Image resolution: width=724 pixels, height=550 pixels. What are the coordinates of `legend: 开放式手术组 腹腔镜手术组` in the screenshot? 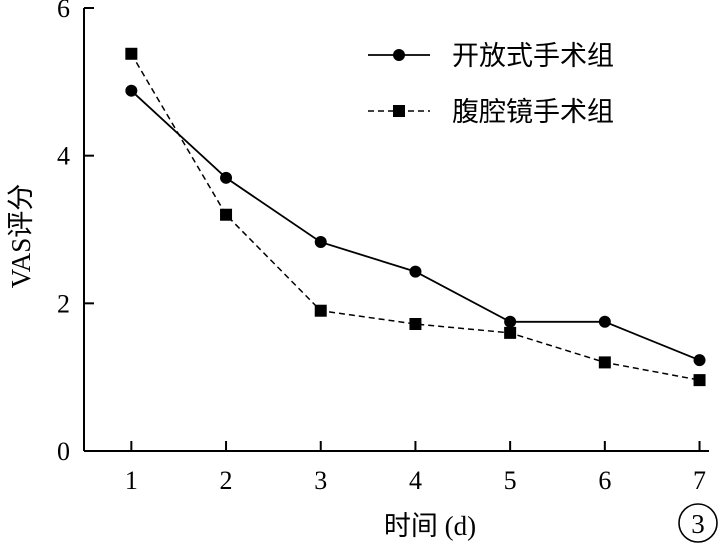 It's located at (491, 84).